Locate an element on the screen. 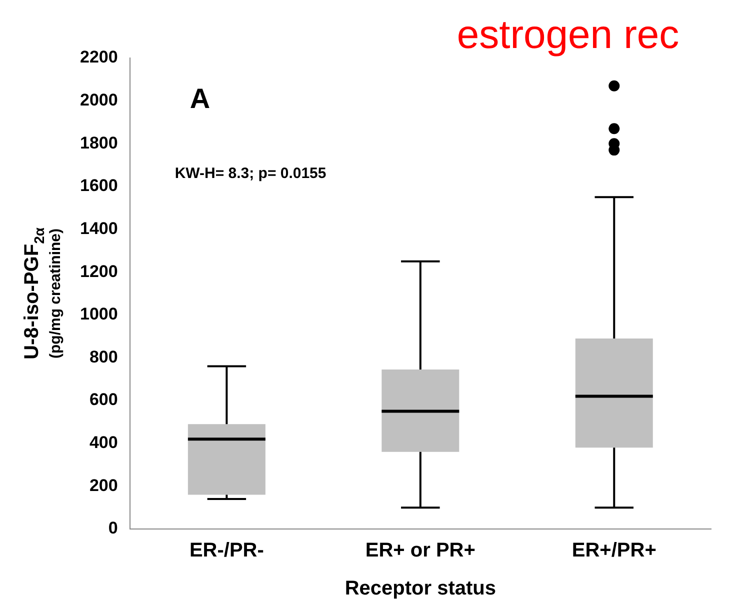  y-tick-label: 1400 is located at coordinates (99, 228).